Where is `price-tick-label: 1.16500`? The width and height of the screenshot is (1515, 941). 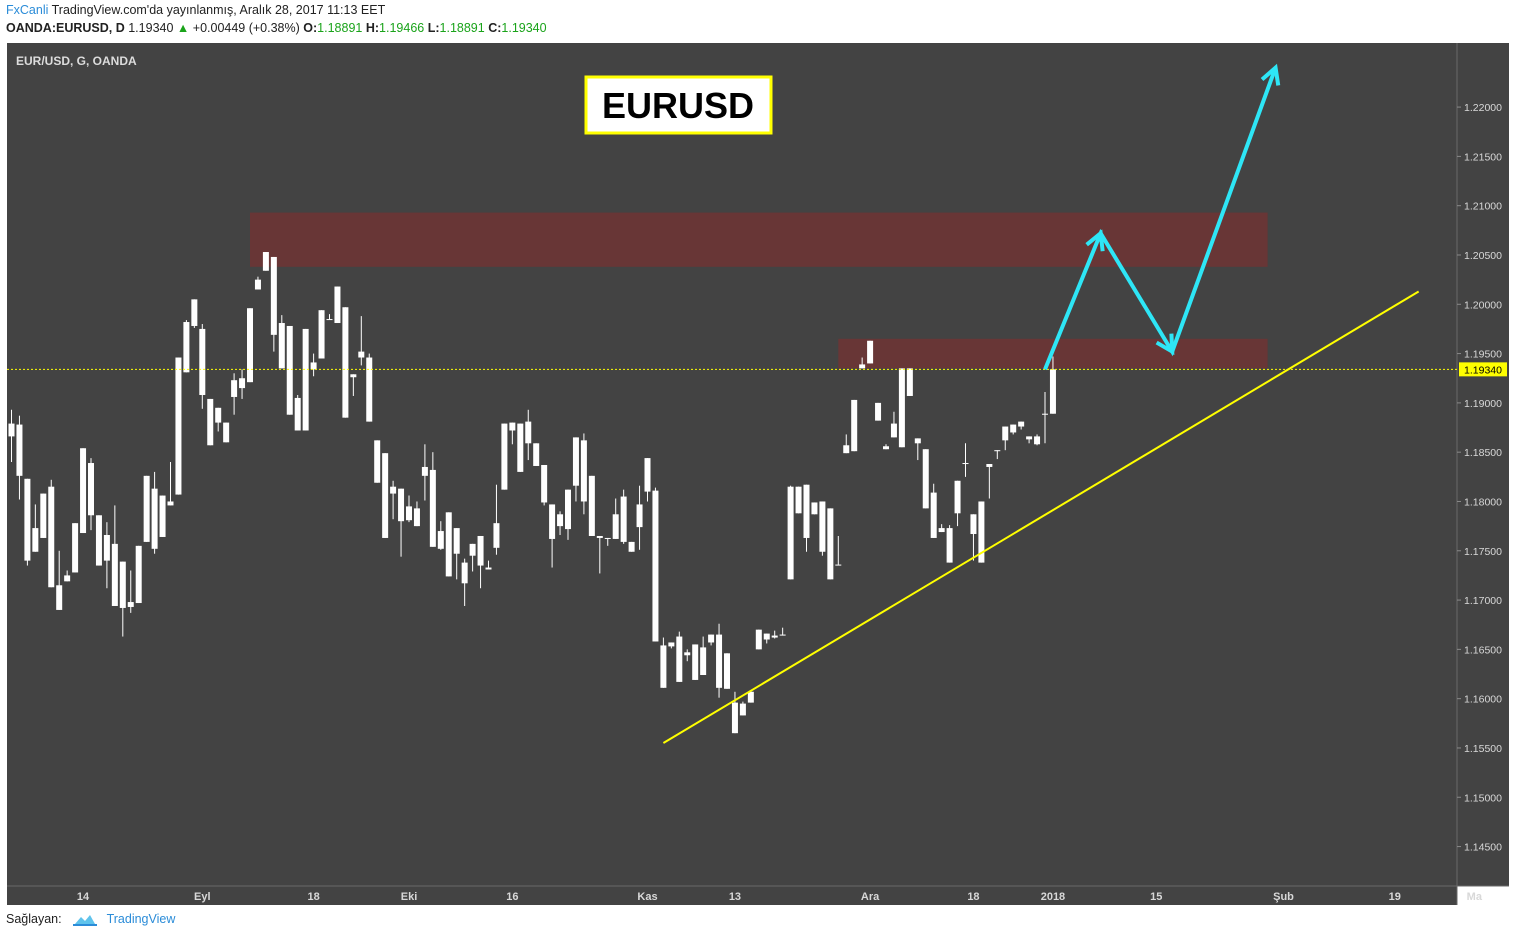 price-tick-label: 1.16500 is located at coordinates (1483, 650).